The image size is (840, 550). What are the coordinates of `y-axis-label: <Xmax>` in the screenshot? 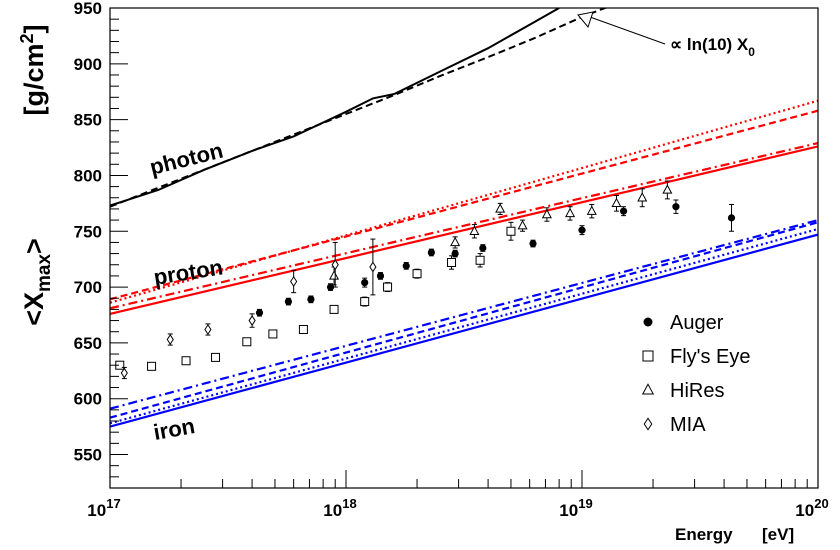 It's located at (37, 282).